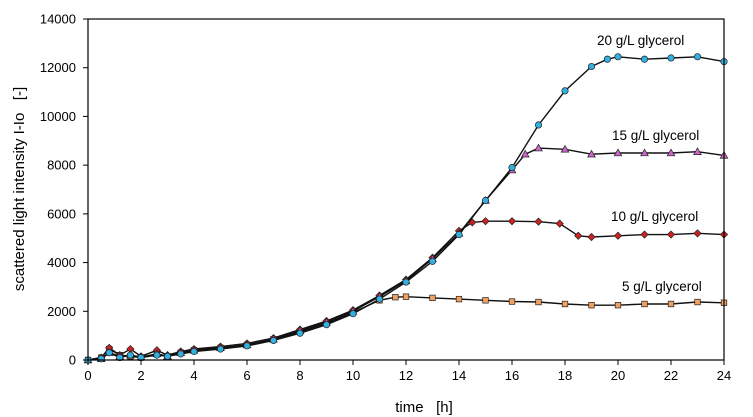  Describe the element at coordinates (72, 360) in the screenshot. I see `y-tick-label: 0` at that location.